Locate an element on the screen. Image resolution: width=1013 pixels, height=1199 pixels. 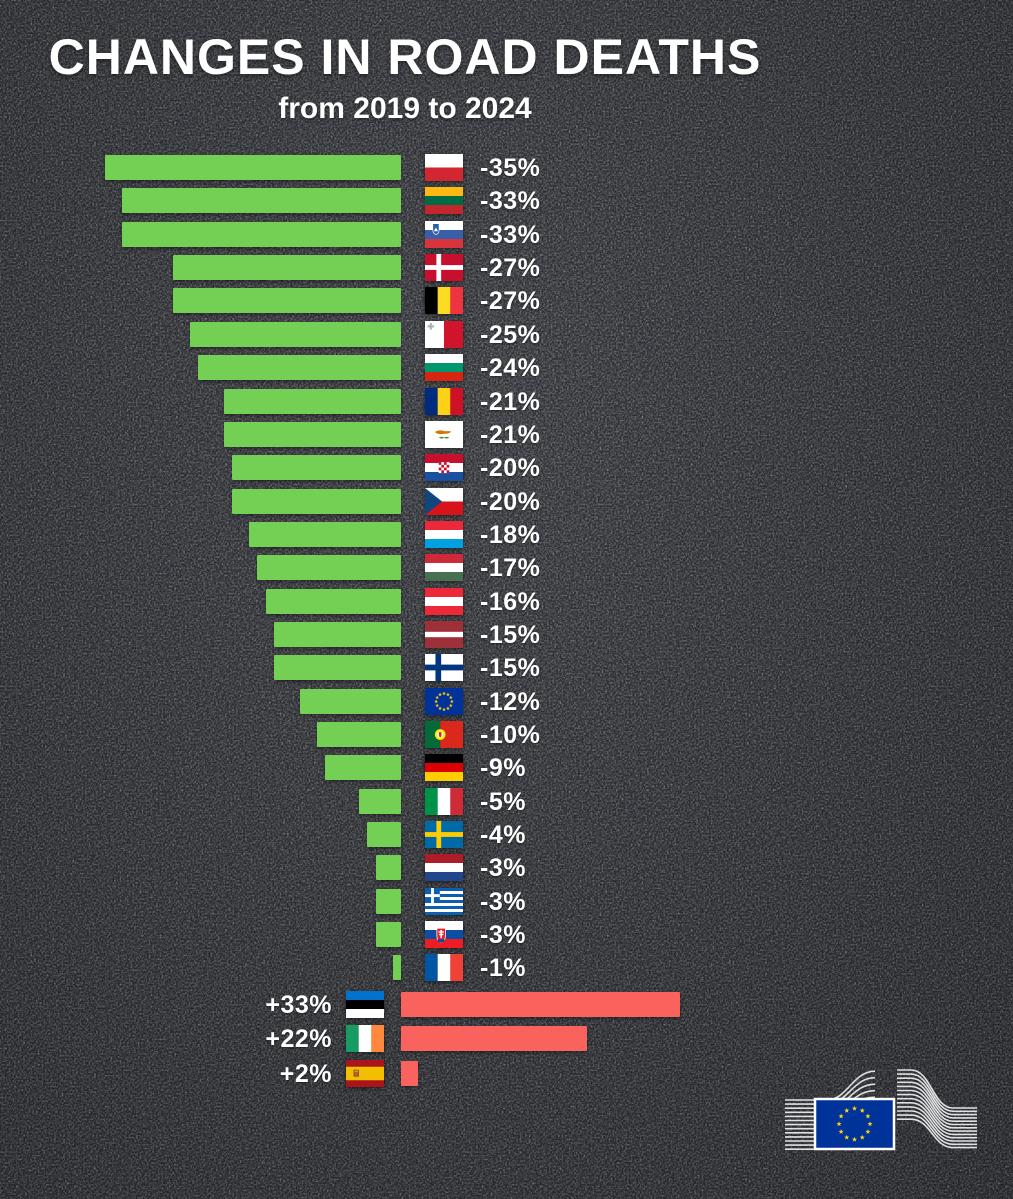
row-gr: -3% is located at coordinates (506, 901).